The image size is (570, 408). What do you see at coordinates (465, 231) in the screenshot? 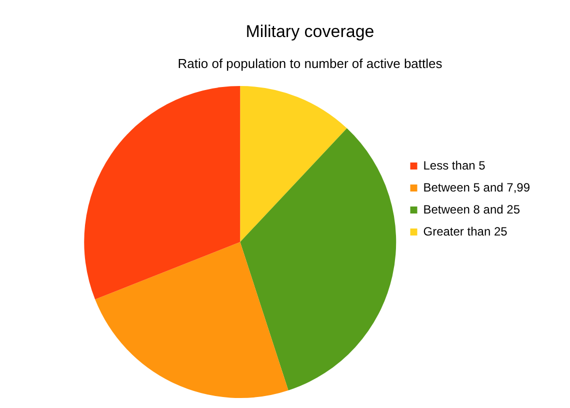
I see `legend-label: Greater than 25` at bounding box center [465, 231].